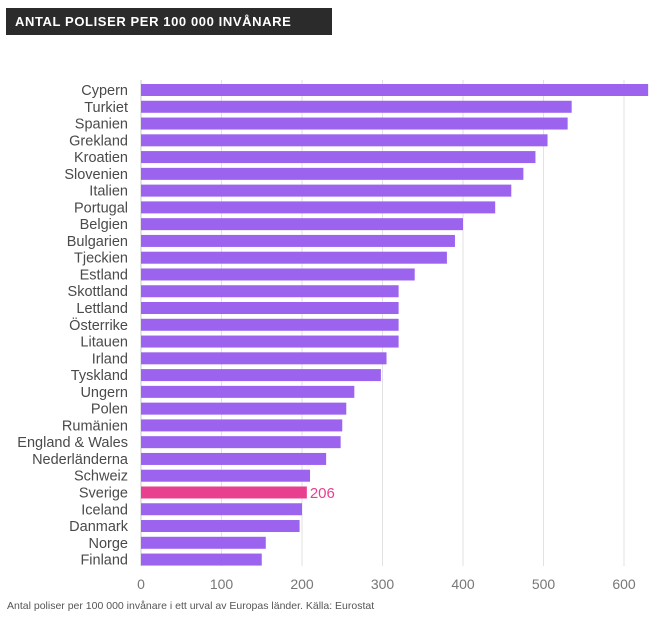 This screenshot has width=654, height=618. Describe the element at coordinates (141, 584) in the screenshot. I see `x-tick-label: 0` at that location.